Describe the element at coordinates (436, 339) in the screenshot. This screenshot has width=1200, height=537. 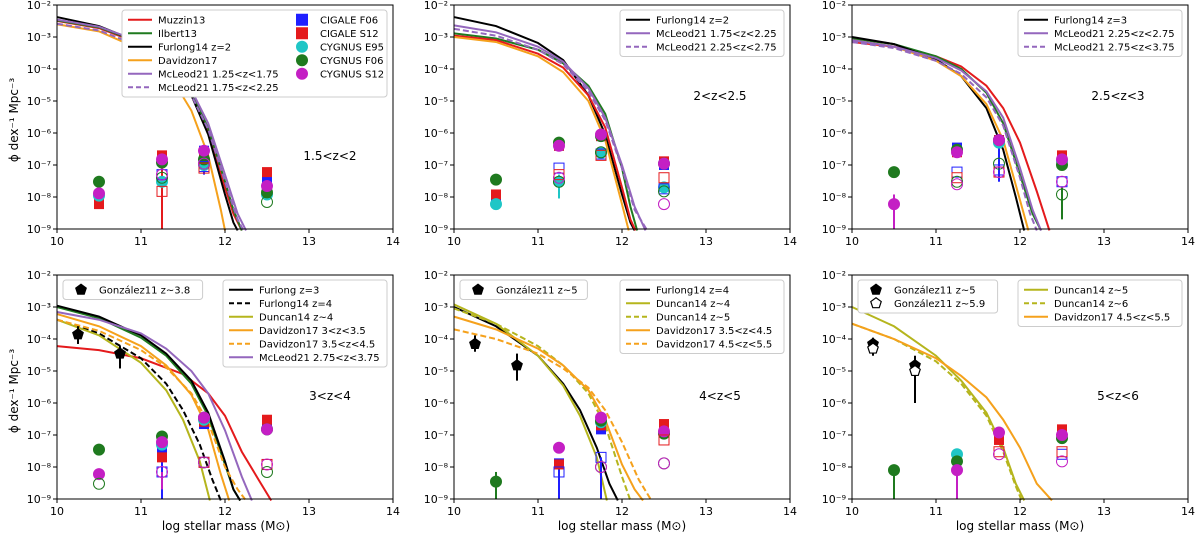
I see `panel-5-ytick-label-6: 10⁻⁴` at that location.